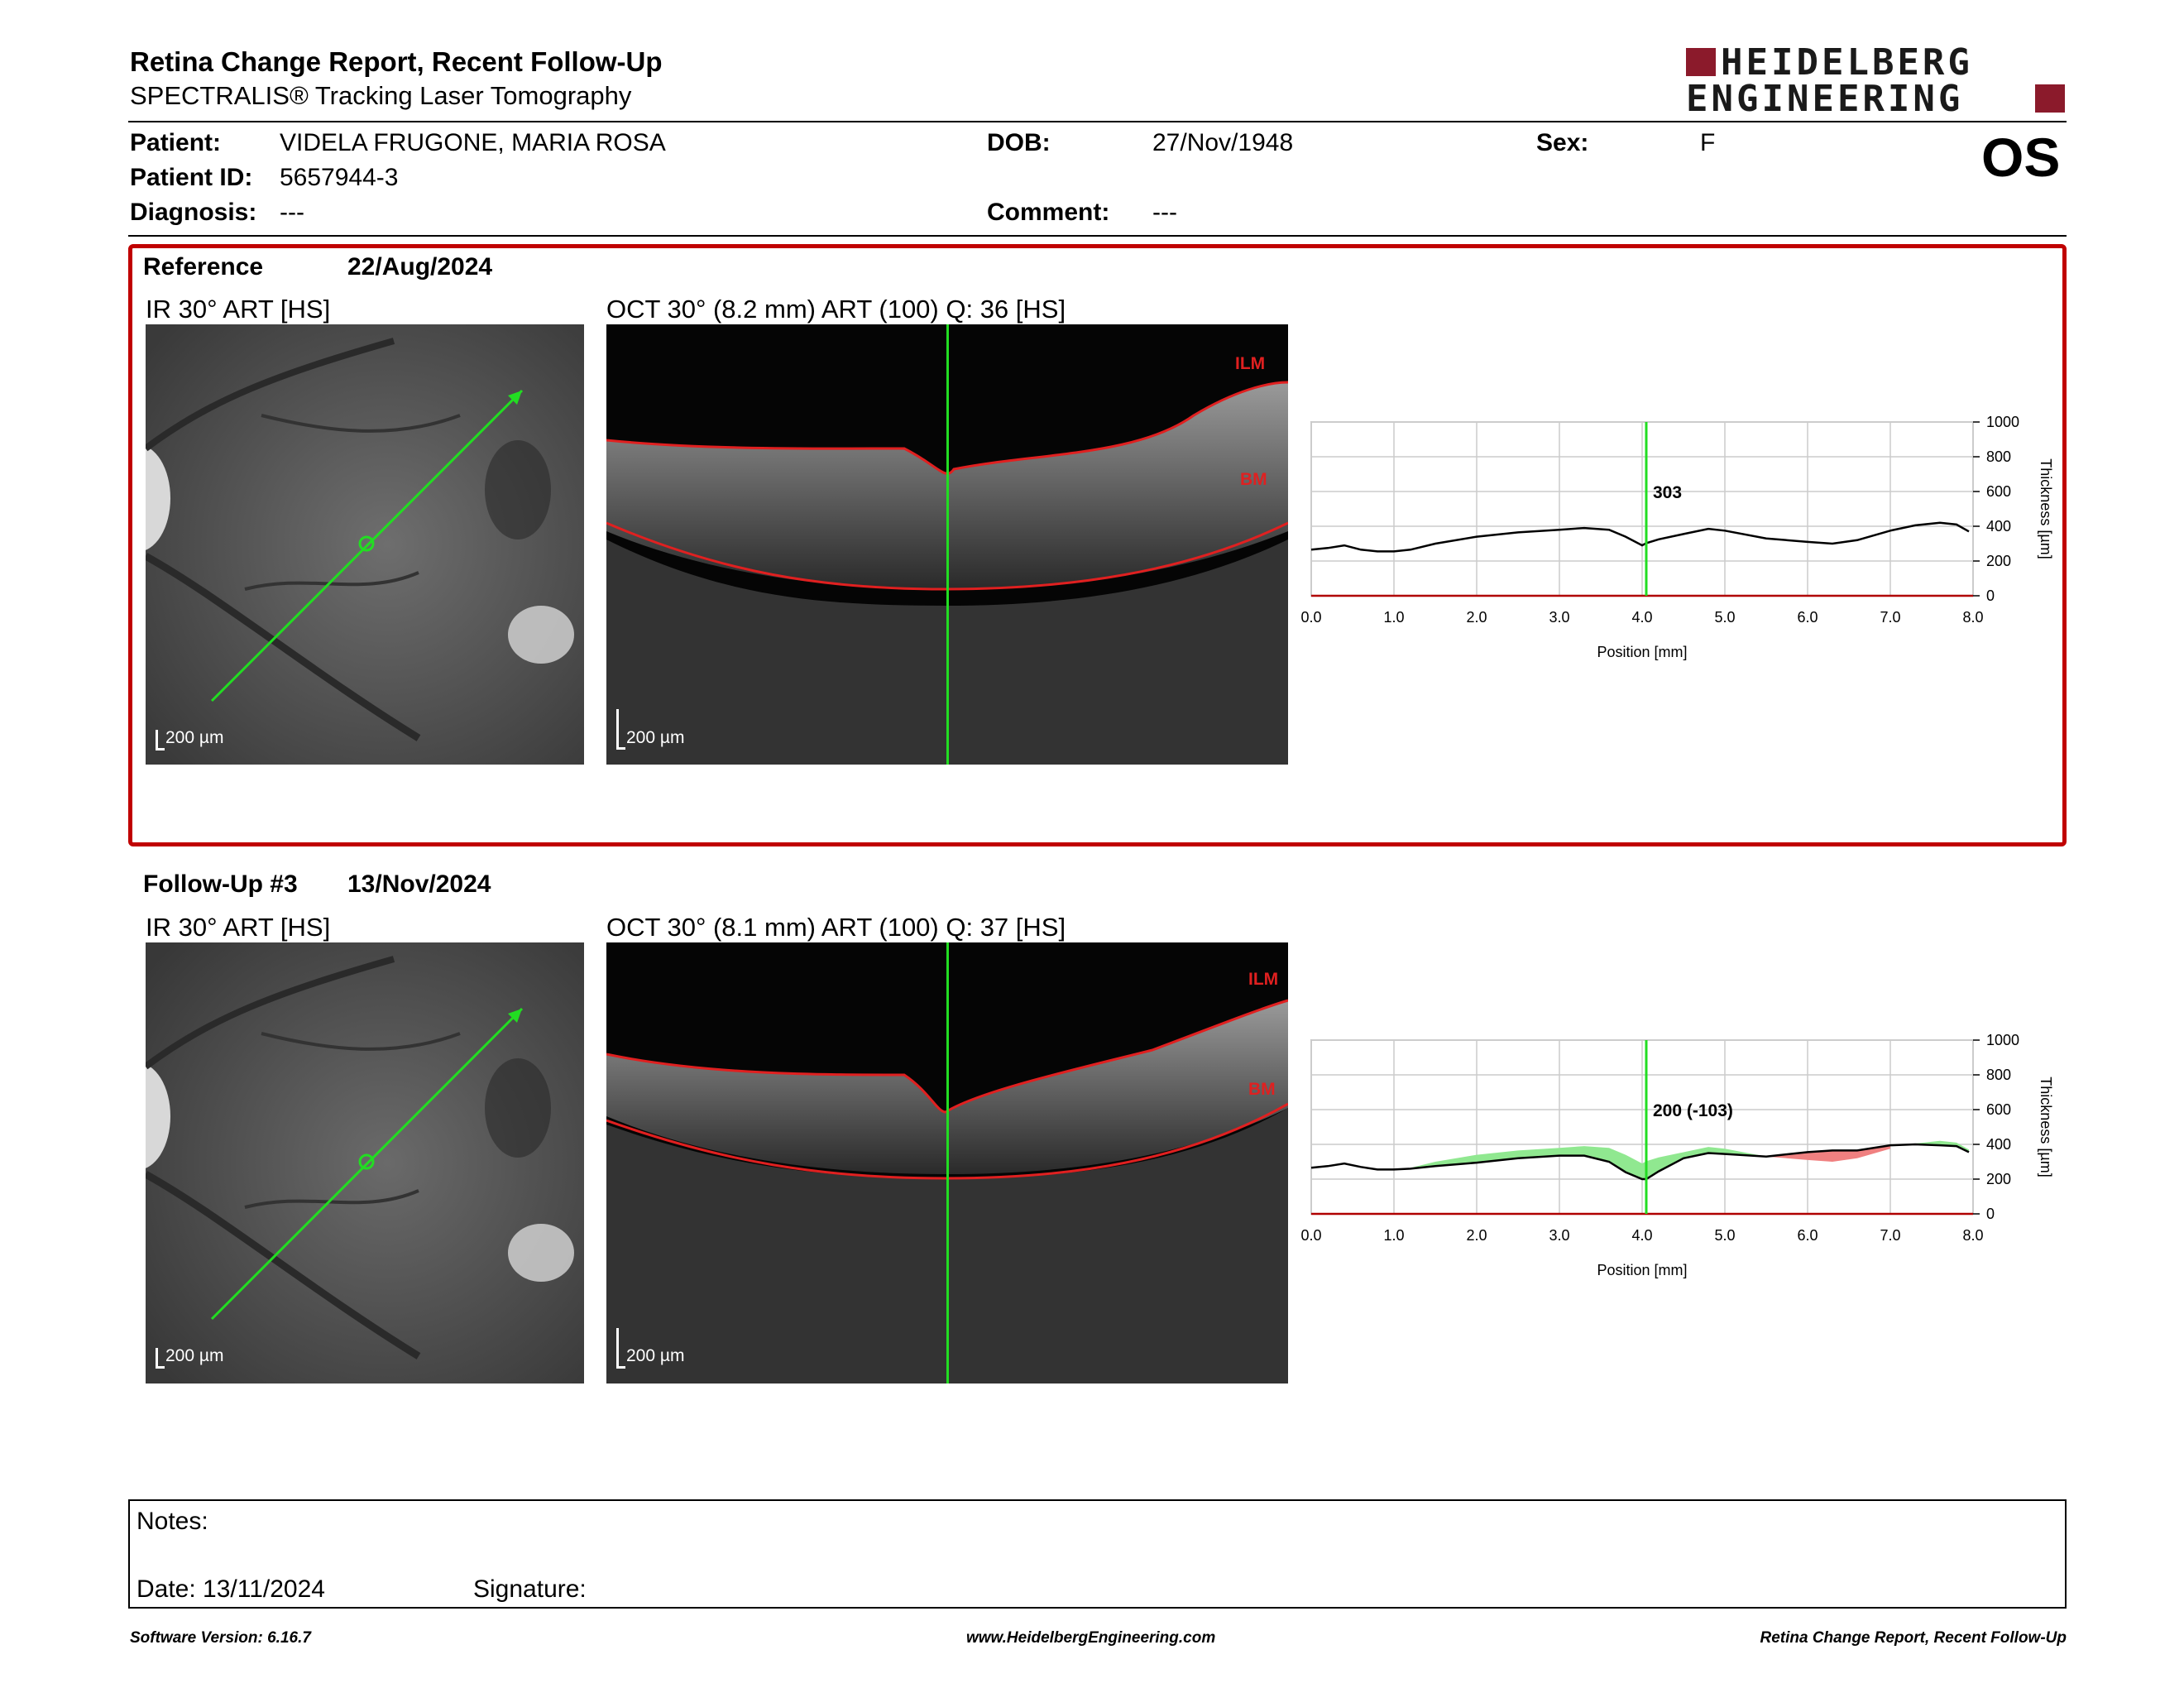 Image resolution: width=2184 pixels, height=1688 pixels. I want to click on chart-x-axis-label: Position [mm], so click(1642, 652).